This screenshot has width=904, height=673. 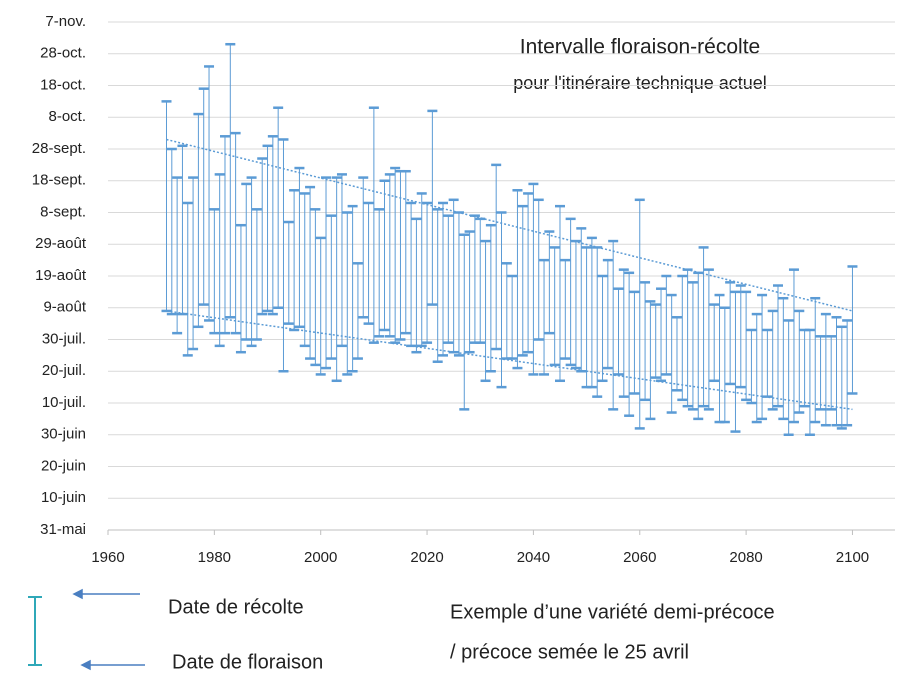 What do you see at coordinates (64, 338) in the screenshot?
I see `y-tick-label: 30-juil.` at bounding box center [64, 338].